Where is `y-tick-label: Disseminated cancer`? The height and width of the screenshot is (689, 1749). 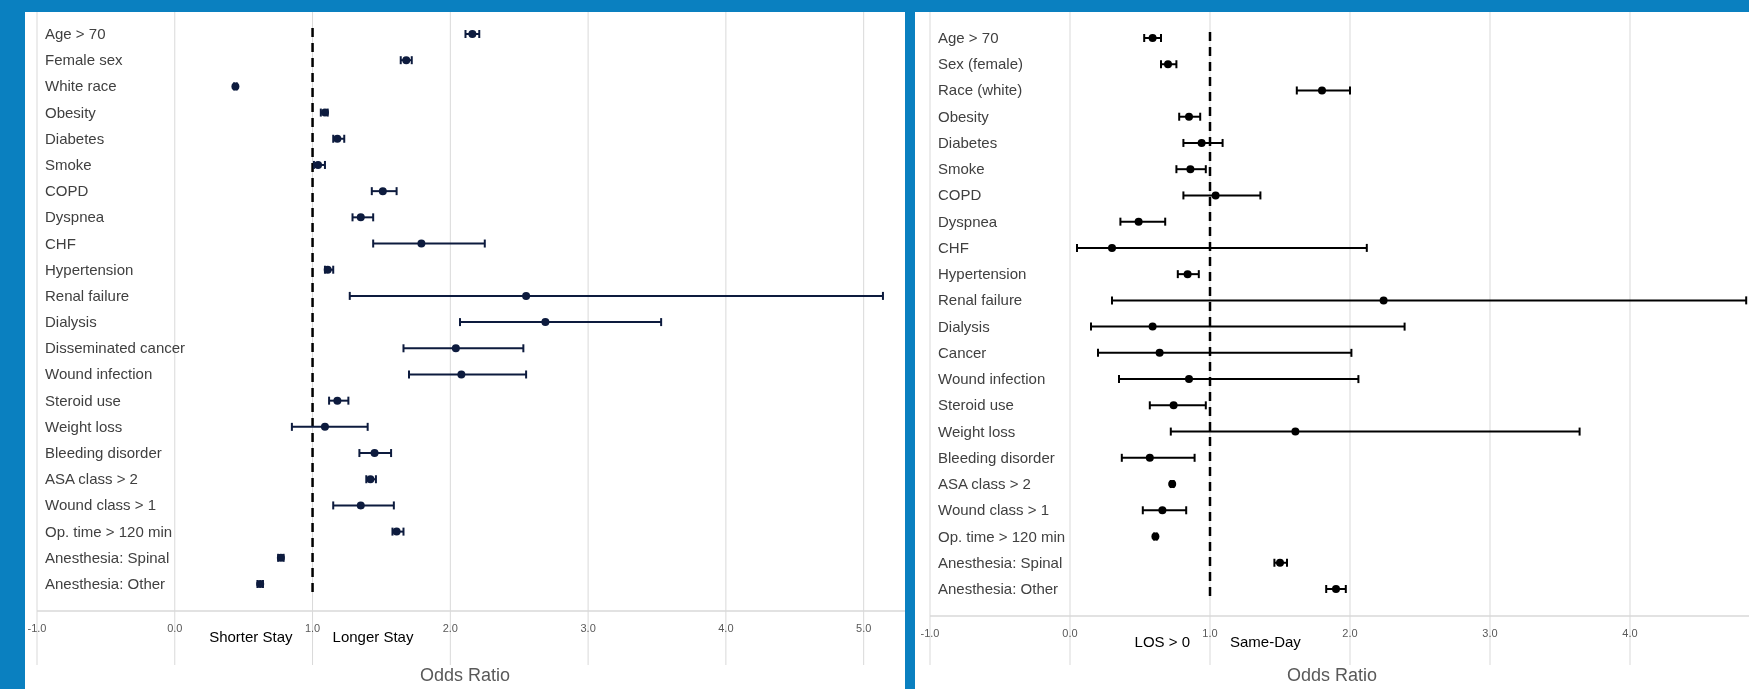 y-tick-label: Disseminated cancer is located at coordinates (115, 348).